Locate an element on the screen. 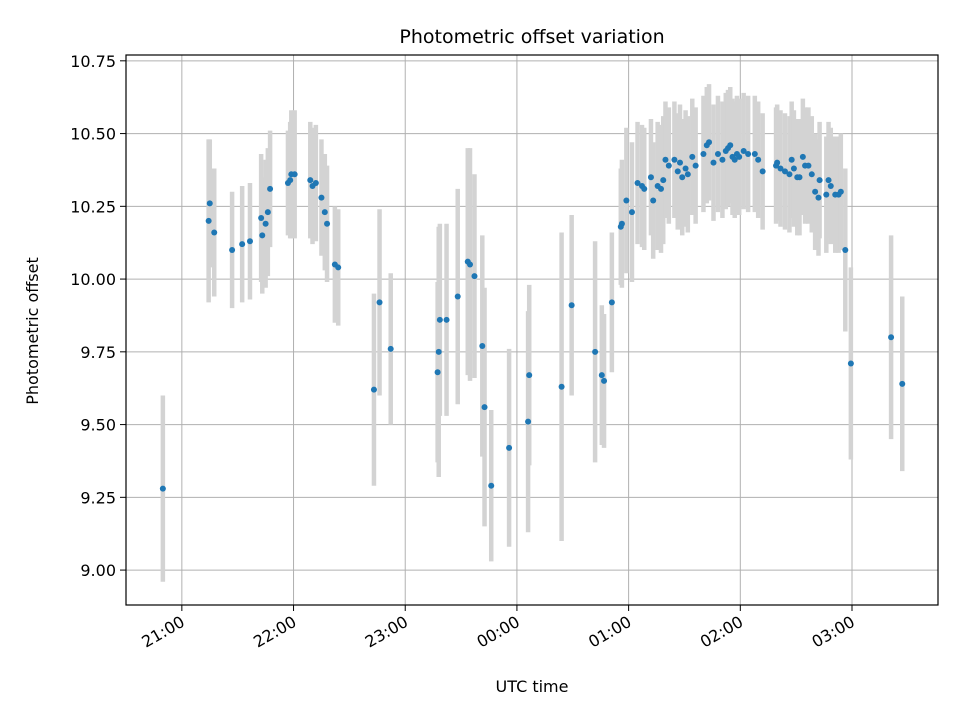 Image resolution: width=960 pixels, height=720 pixels. y-tick-label: 10.50 is located at coordinates (93, 134).